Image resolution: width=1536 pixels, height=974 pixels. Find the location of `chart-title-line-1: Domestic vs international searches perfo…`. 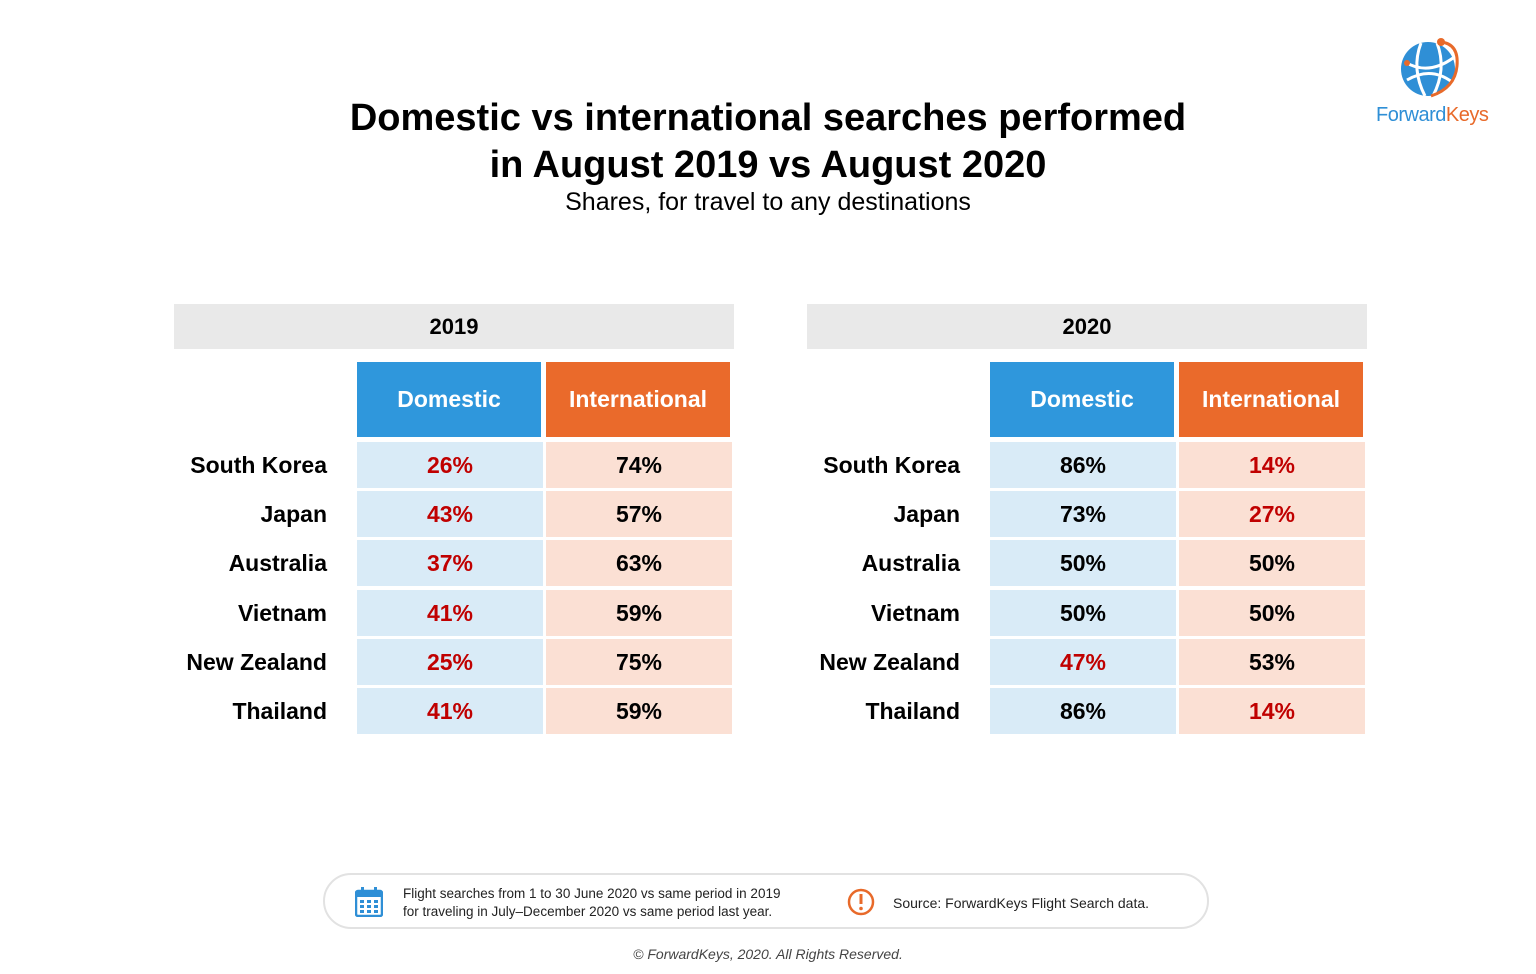

chart-title-line-1: Domestic vs international searches perfo… is located at coordinates (768, 118).